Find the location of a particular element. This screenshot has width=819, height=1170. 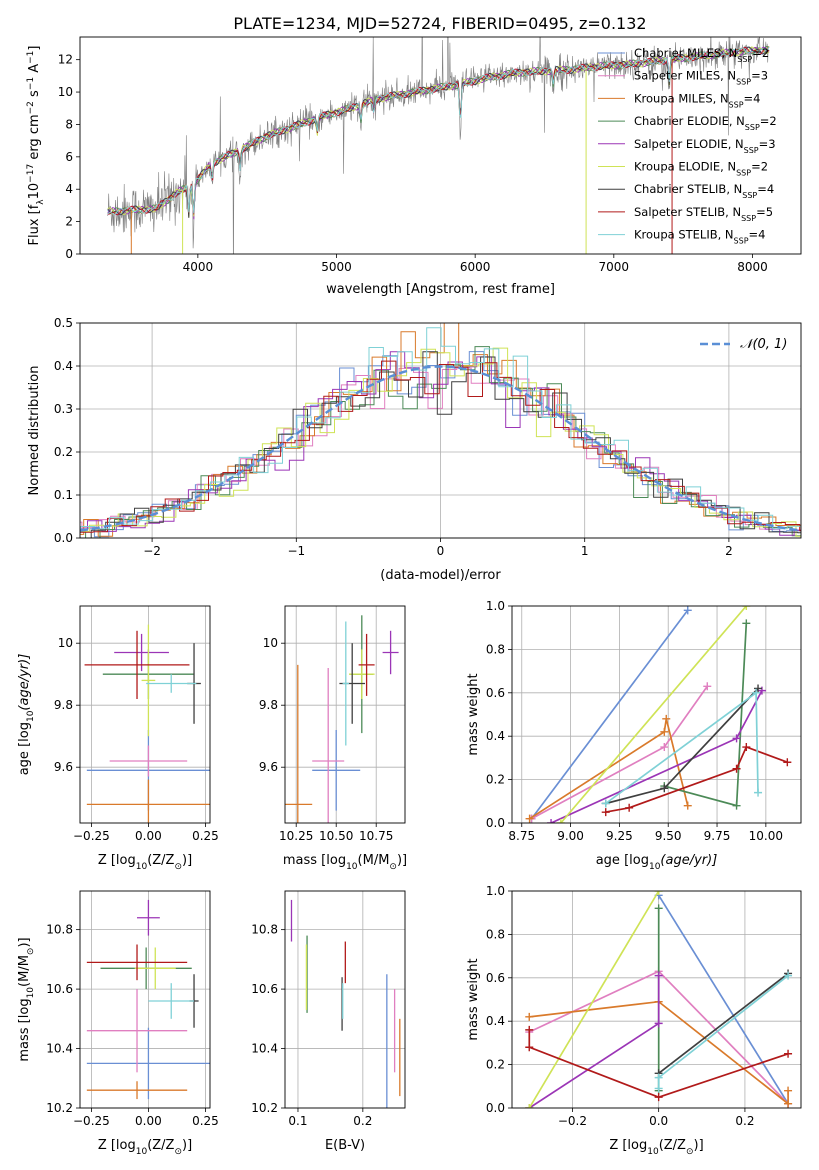

x-tick-label: 9.00 is located at coordinates (570, 836).